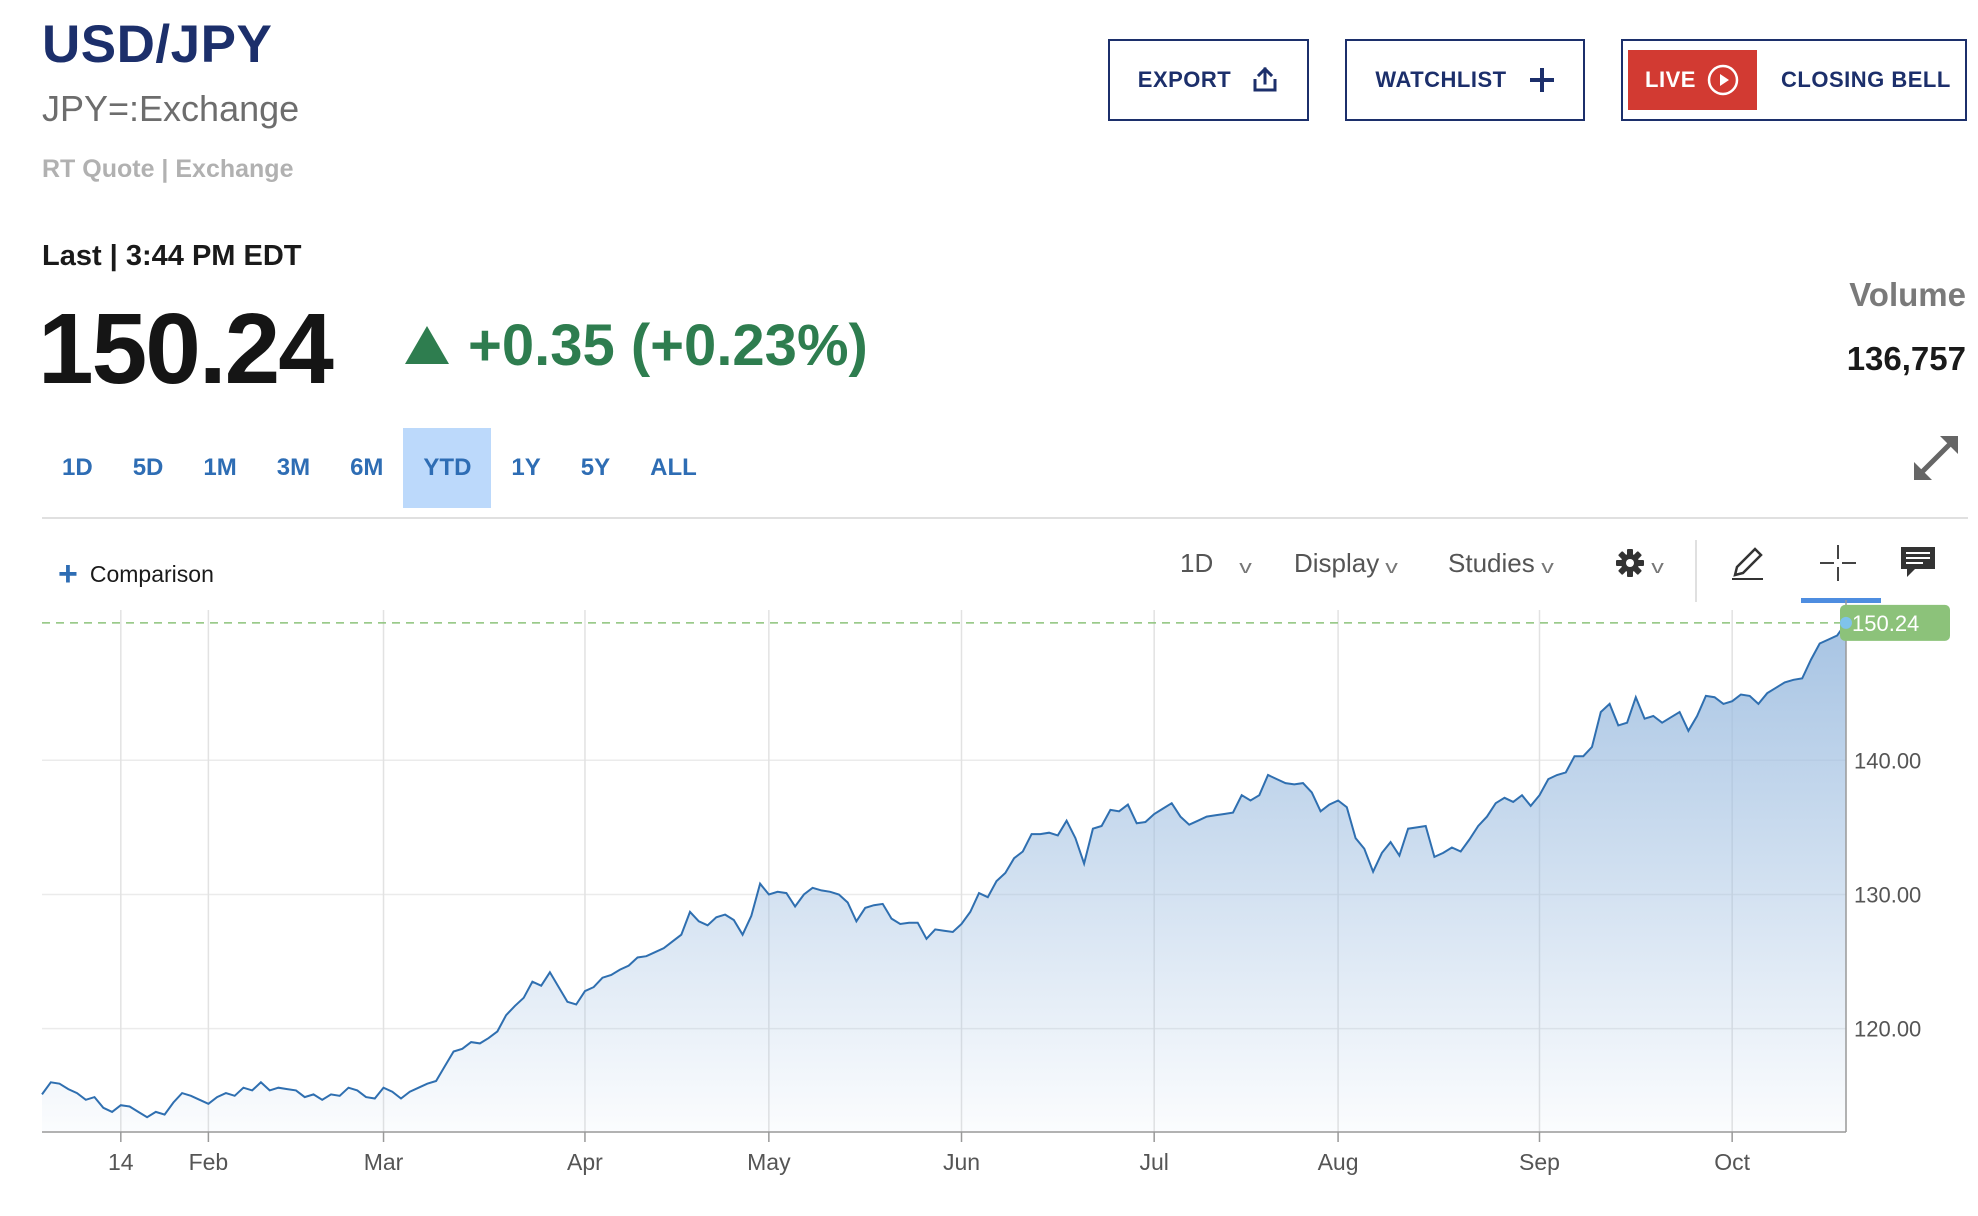 The width and height of the screenshot is (1978, 1216). What do you see at coordinates (1153, 1162) in the screenshot?
I see `x-tick-label: Jul` at bounding box center [1153, 1162].